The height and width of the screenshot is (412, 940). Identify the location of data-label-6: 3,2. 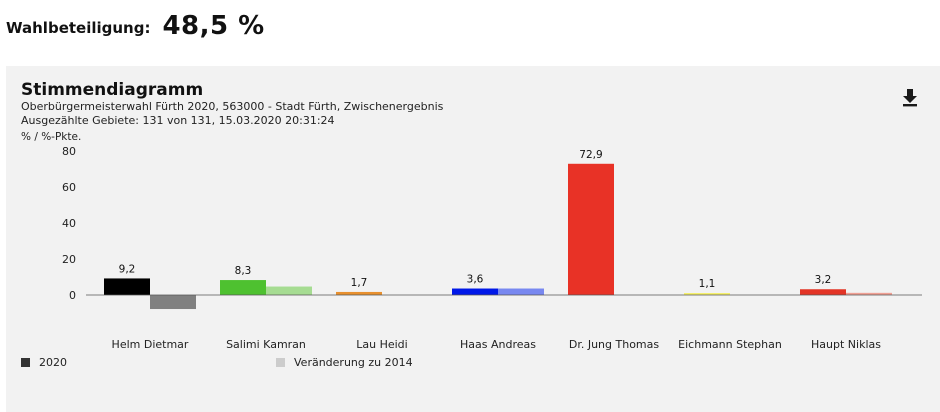
(823, 280).